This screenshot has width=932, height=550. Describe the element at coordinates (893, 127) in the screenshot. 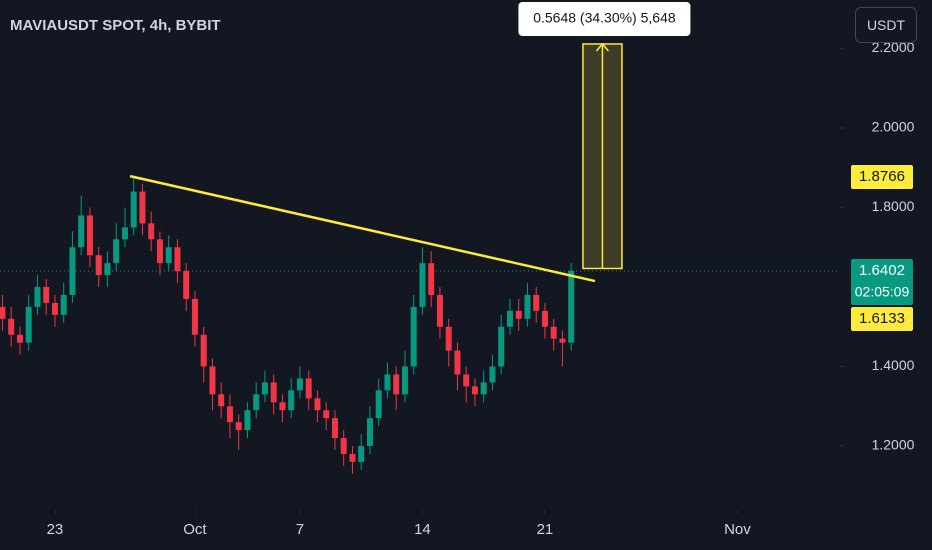

I see `y-tick-label: 2.0000` at that location.